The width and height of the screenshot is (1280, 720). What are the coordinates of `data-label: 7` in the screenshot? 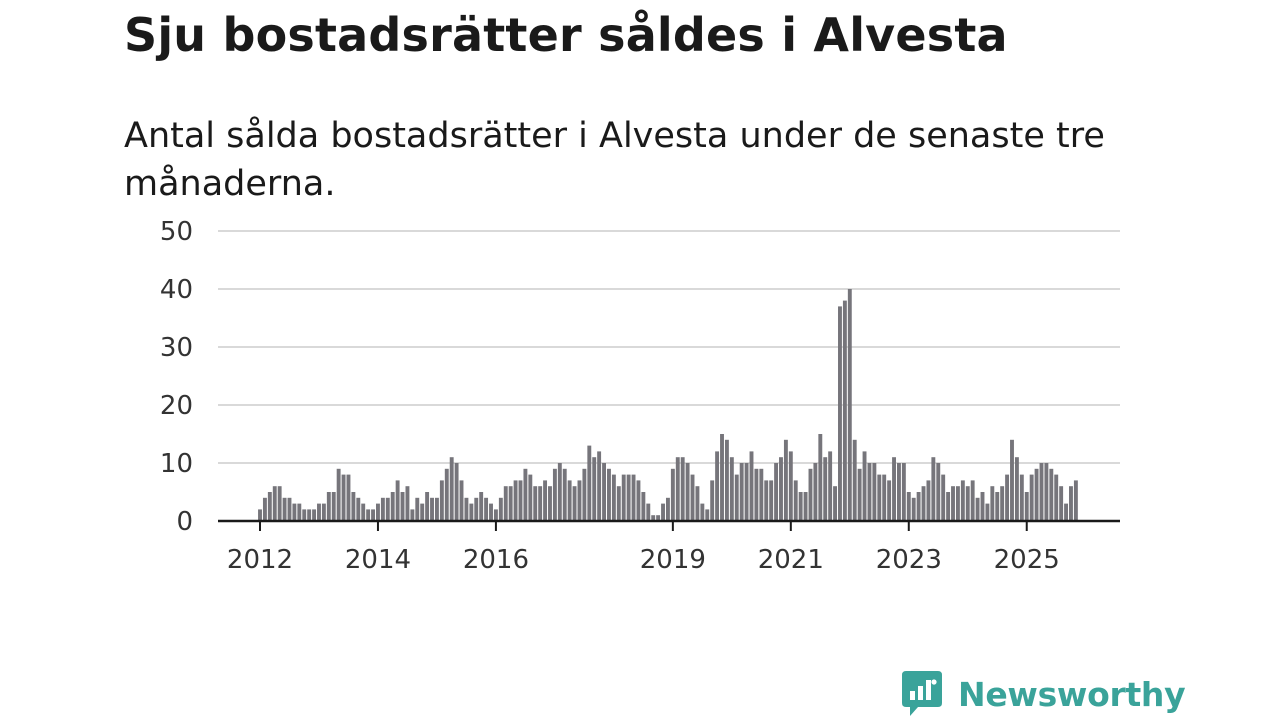 It's located at (1095, 3).